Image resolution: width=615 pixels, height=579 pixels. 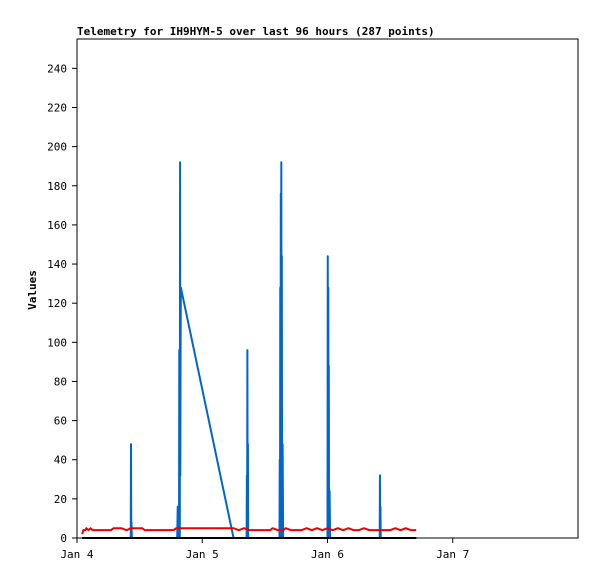 What do you see at coordinates (63, 538) in the screenshot?
I see `y-tick-label: 0` at bounding box center [63, 538].